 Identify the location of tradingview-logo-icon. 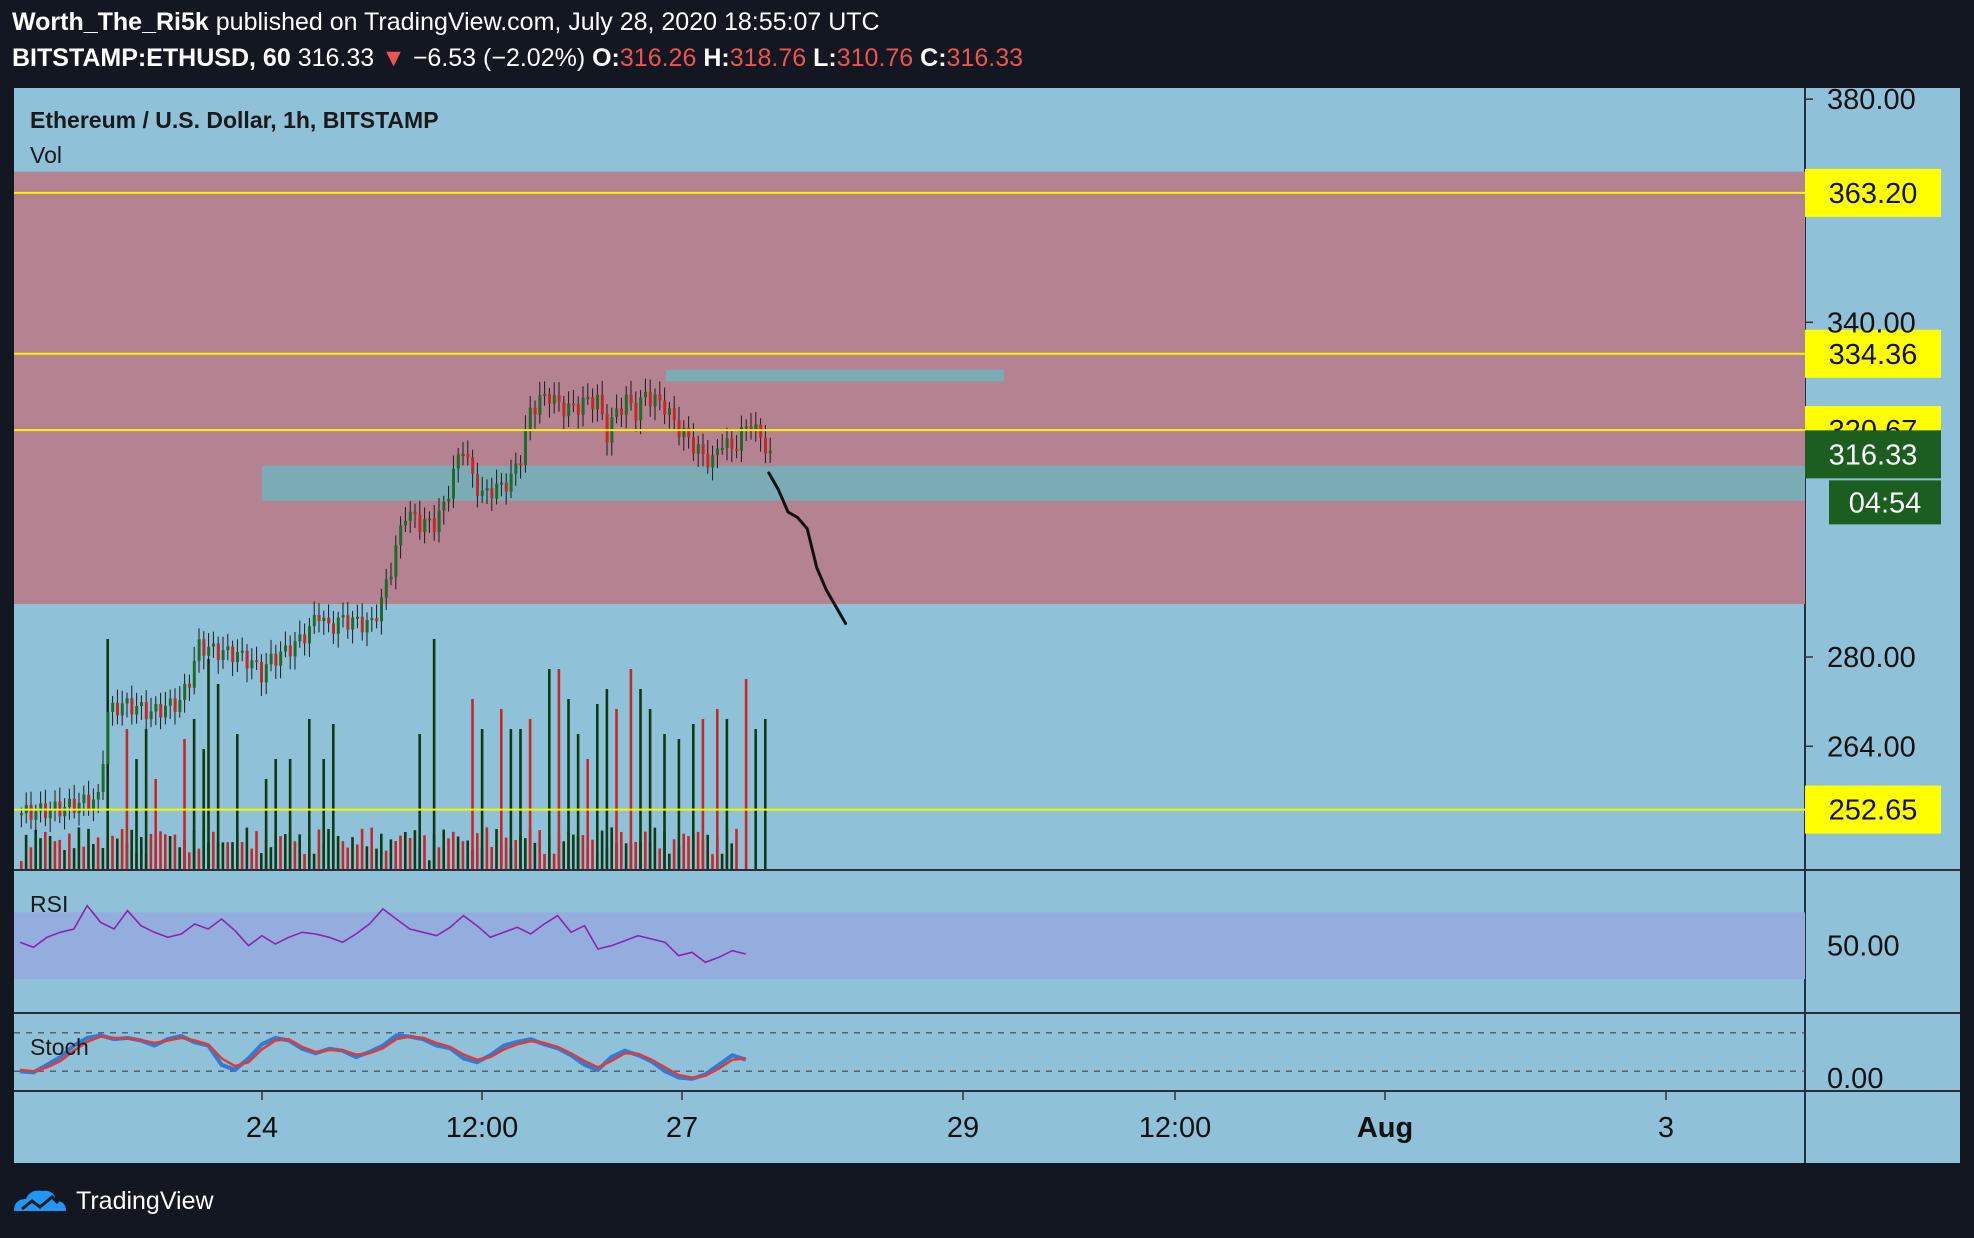
(40, 1200).